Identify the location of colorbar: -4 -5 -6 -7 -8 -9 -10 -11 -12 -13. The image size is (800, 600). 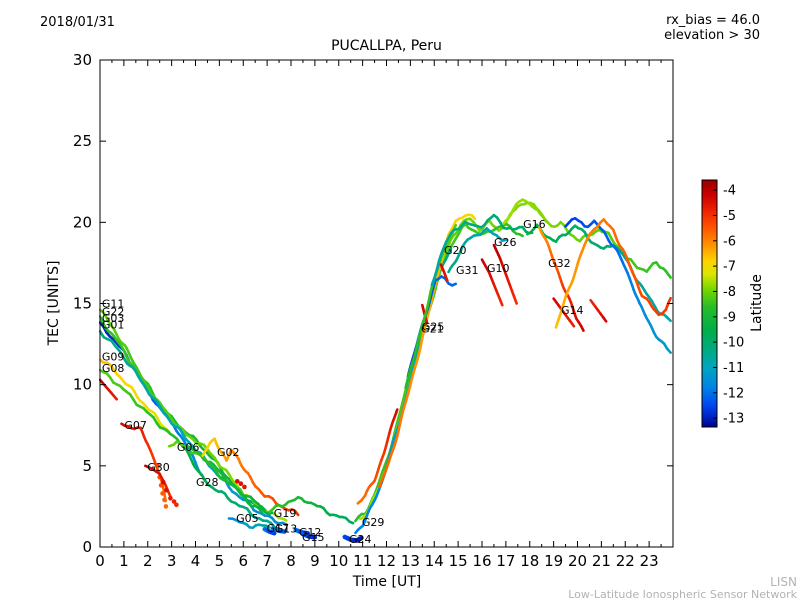
(722, 303).